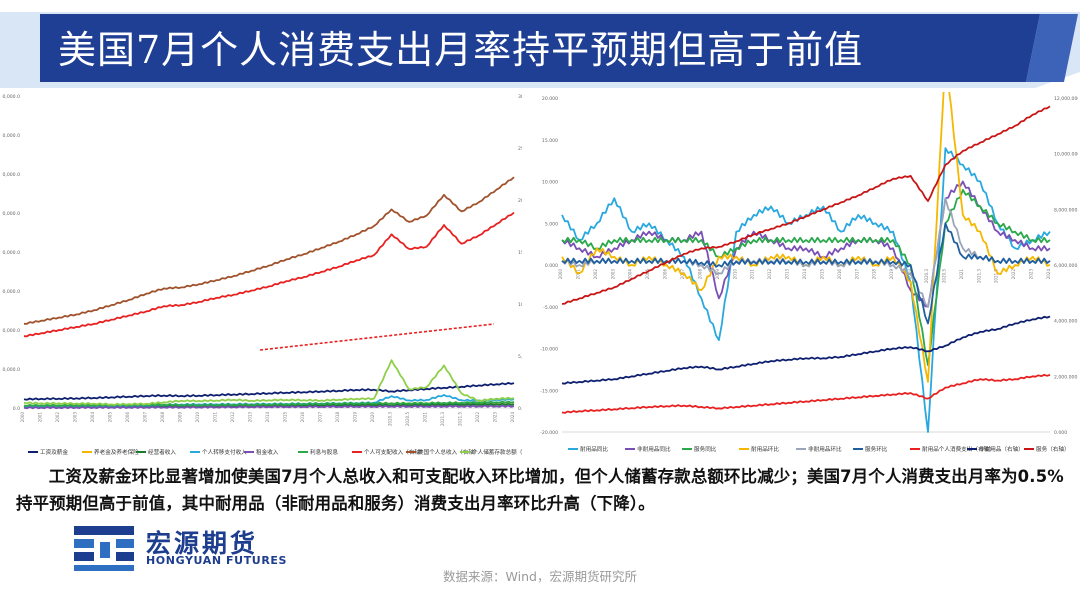 This screenshot has width=1080, height=598. What do you see at coordinates (145, 417) in the screenshot?
I see `x-tick-label: 2007` at bounding box center [145, 417].